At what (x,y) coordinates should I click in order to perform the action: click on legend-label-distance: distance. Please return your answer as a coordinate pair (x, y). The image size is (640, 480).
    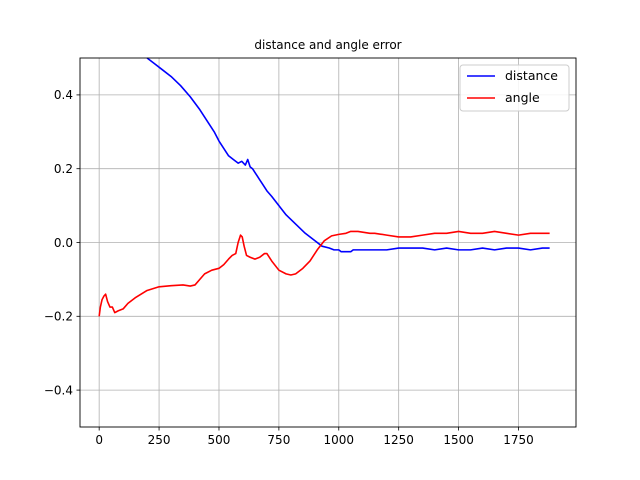
    Looking at the image, I should click on (531, 75).